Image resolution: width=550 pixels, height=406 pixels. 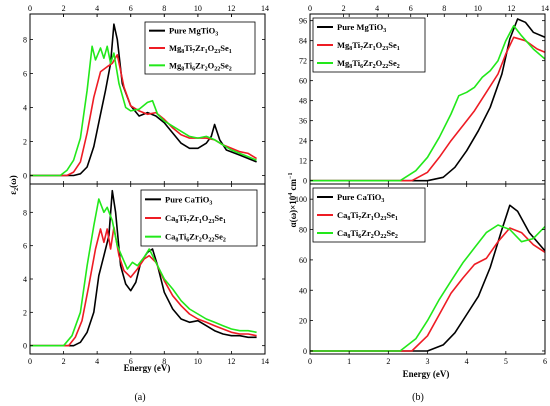 What do you see at coordinates (303, 121) in the screenshot?
I see `y-tick-label: 36` at bounding box center [303, 121].